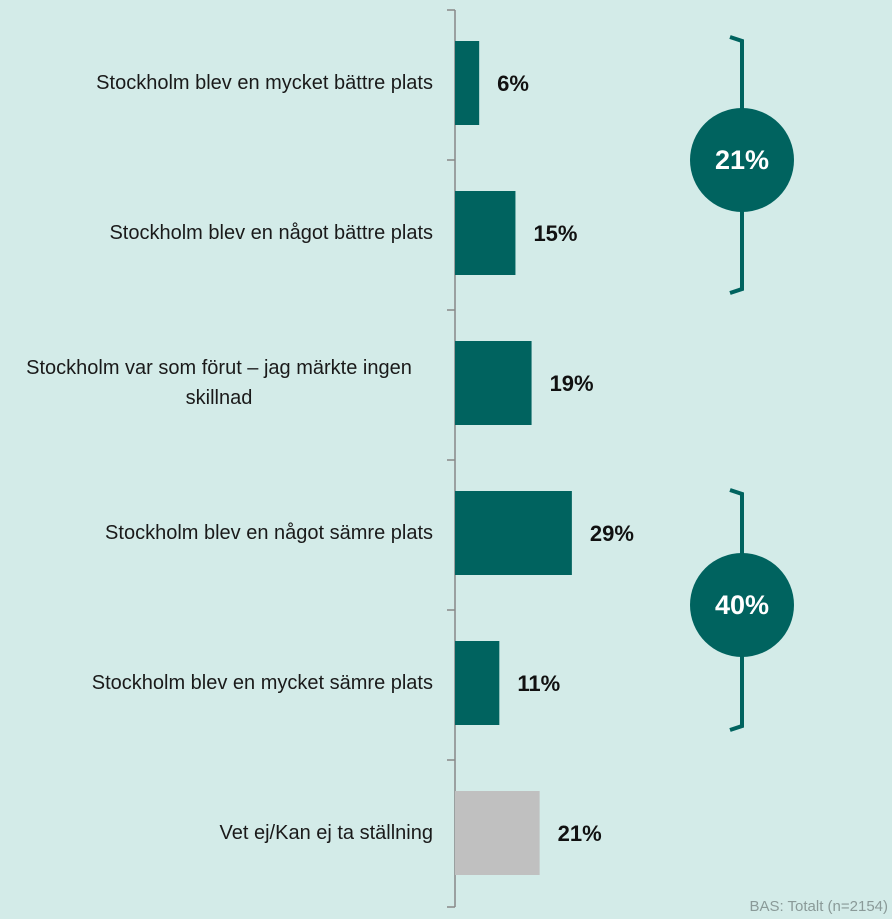 The height and width of the screenshot is (919, 892). What do you see at coordinates (264, 83) in the screenshot?
I see `category-text: Stockholm blev en mycket bättre plats` at bounding box center [264, 83].